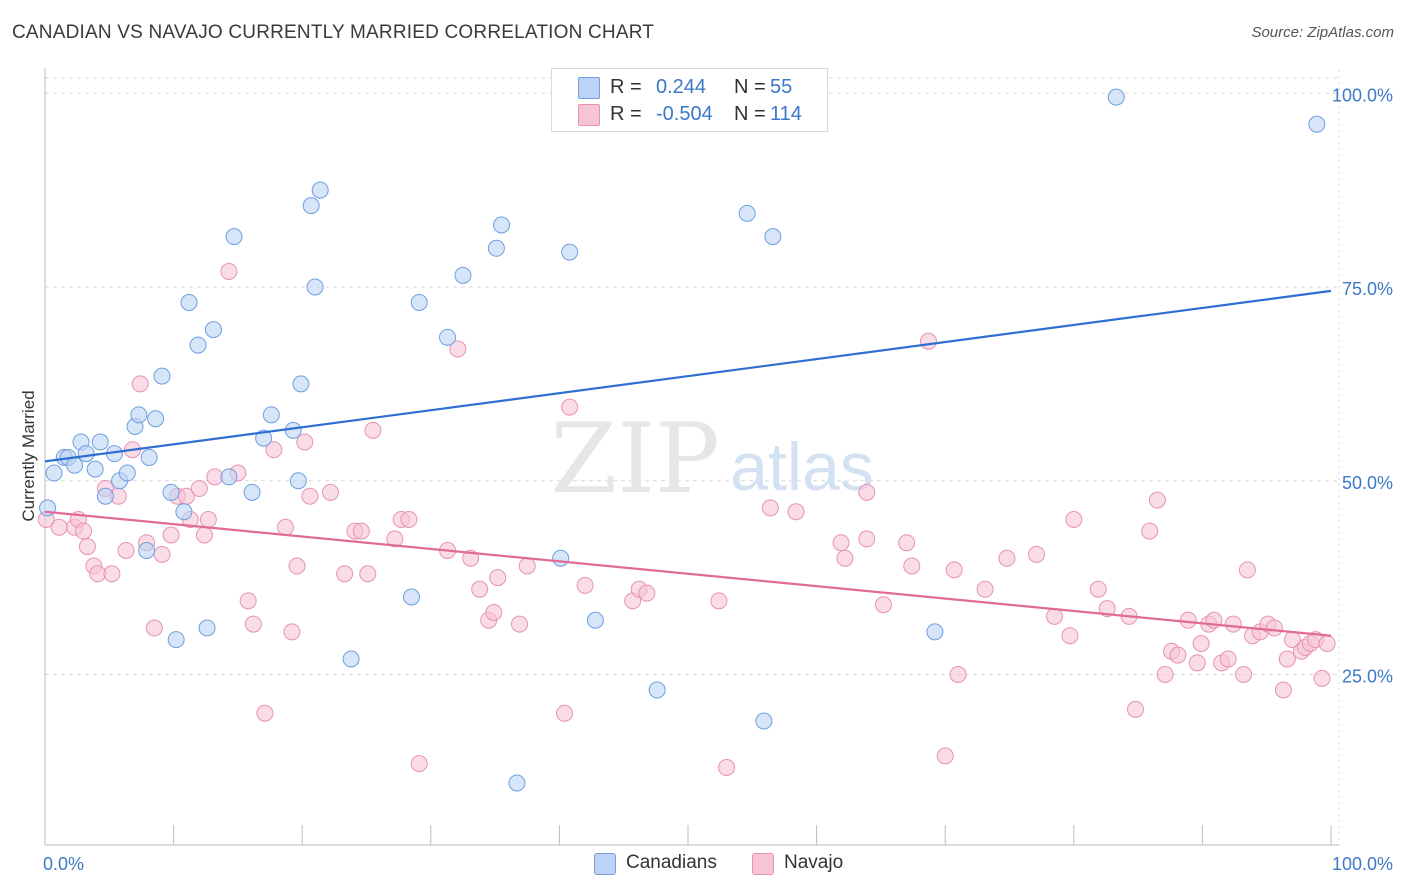  I want to click on n-value: 55, so click(781, 87).